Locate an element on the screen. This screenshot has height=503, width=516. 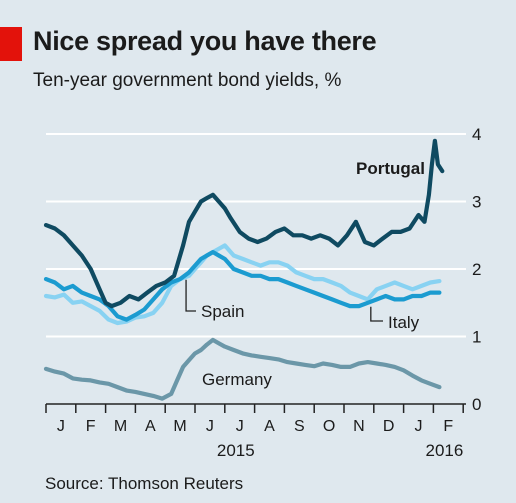
x-tick-label-4: M is located at coordinates (179, 426).